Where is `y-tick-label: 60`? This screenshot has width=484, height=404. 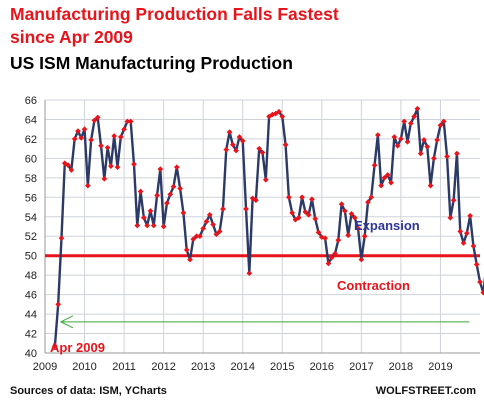
y-tick-label: 60 is located at coordinates (31, 159).